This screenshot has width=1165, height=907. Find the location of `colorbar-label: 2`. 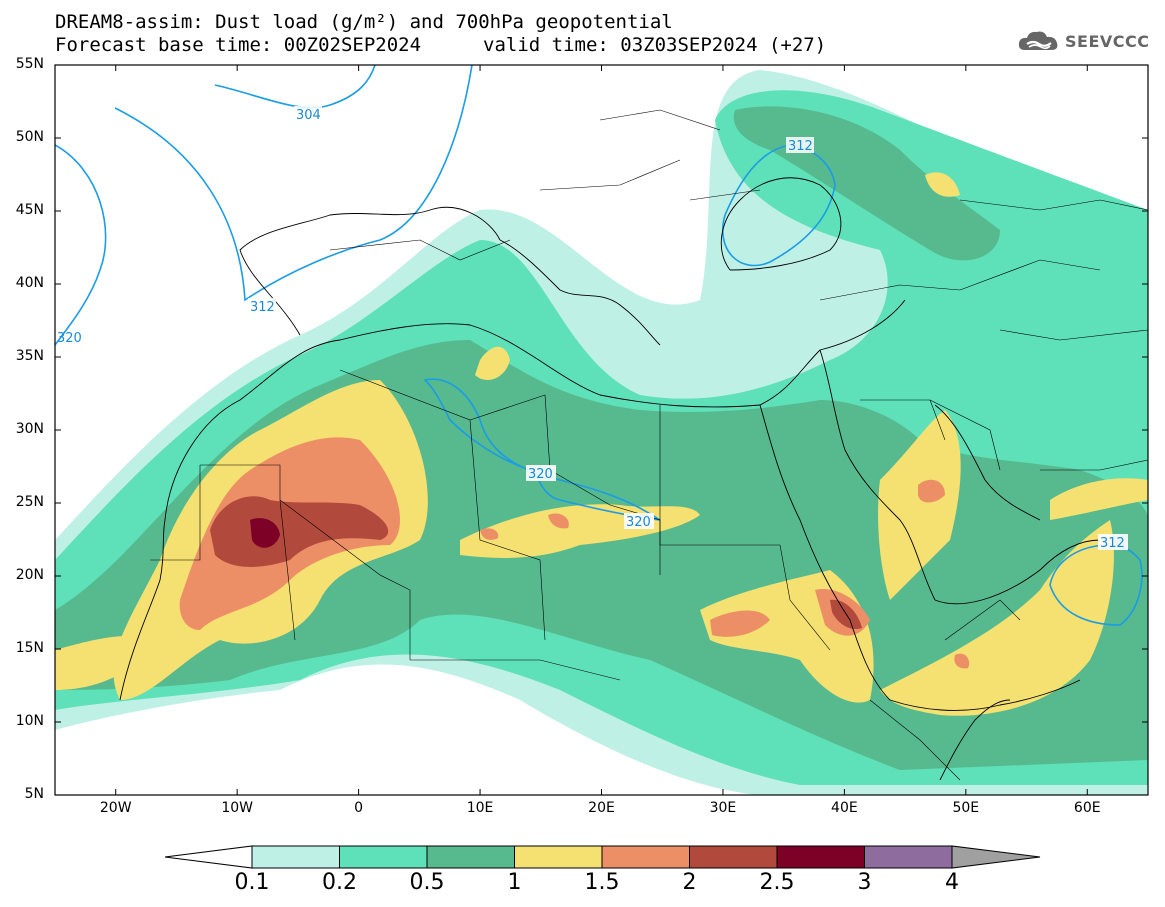

colorbar-label: 2 is located at coordinates (689, 882).